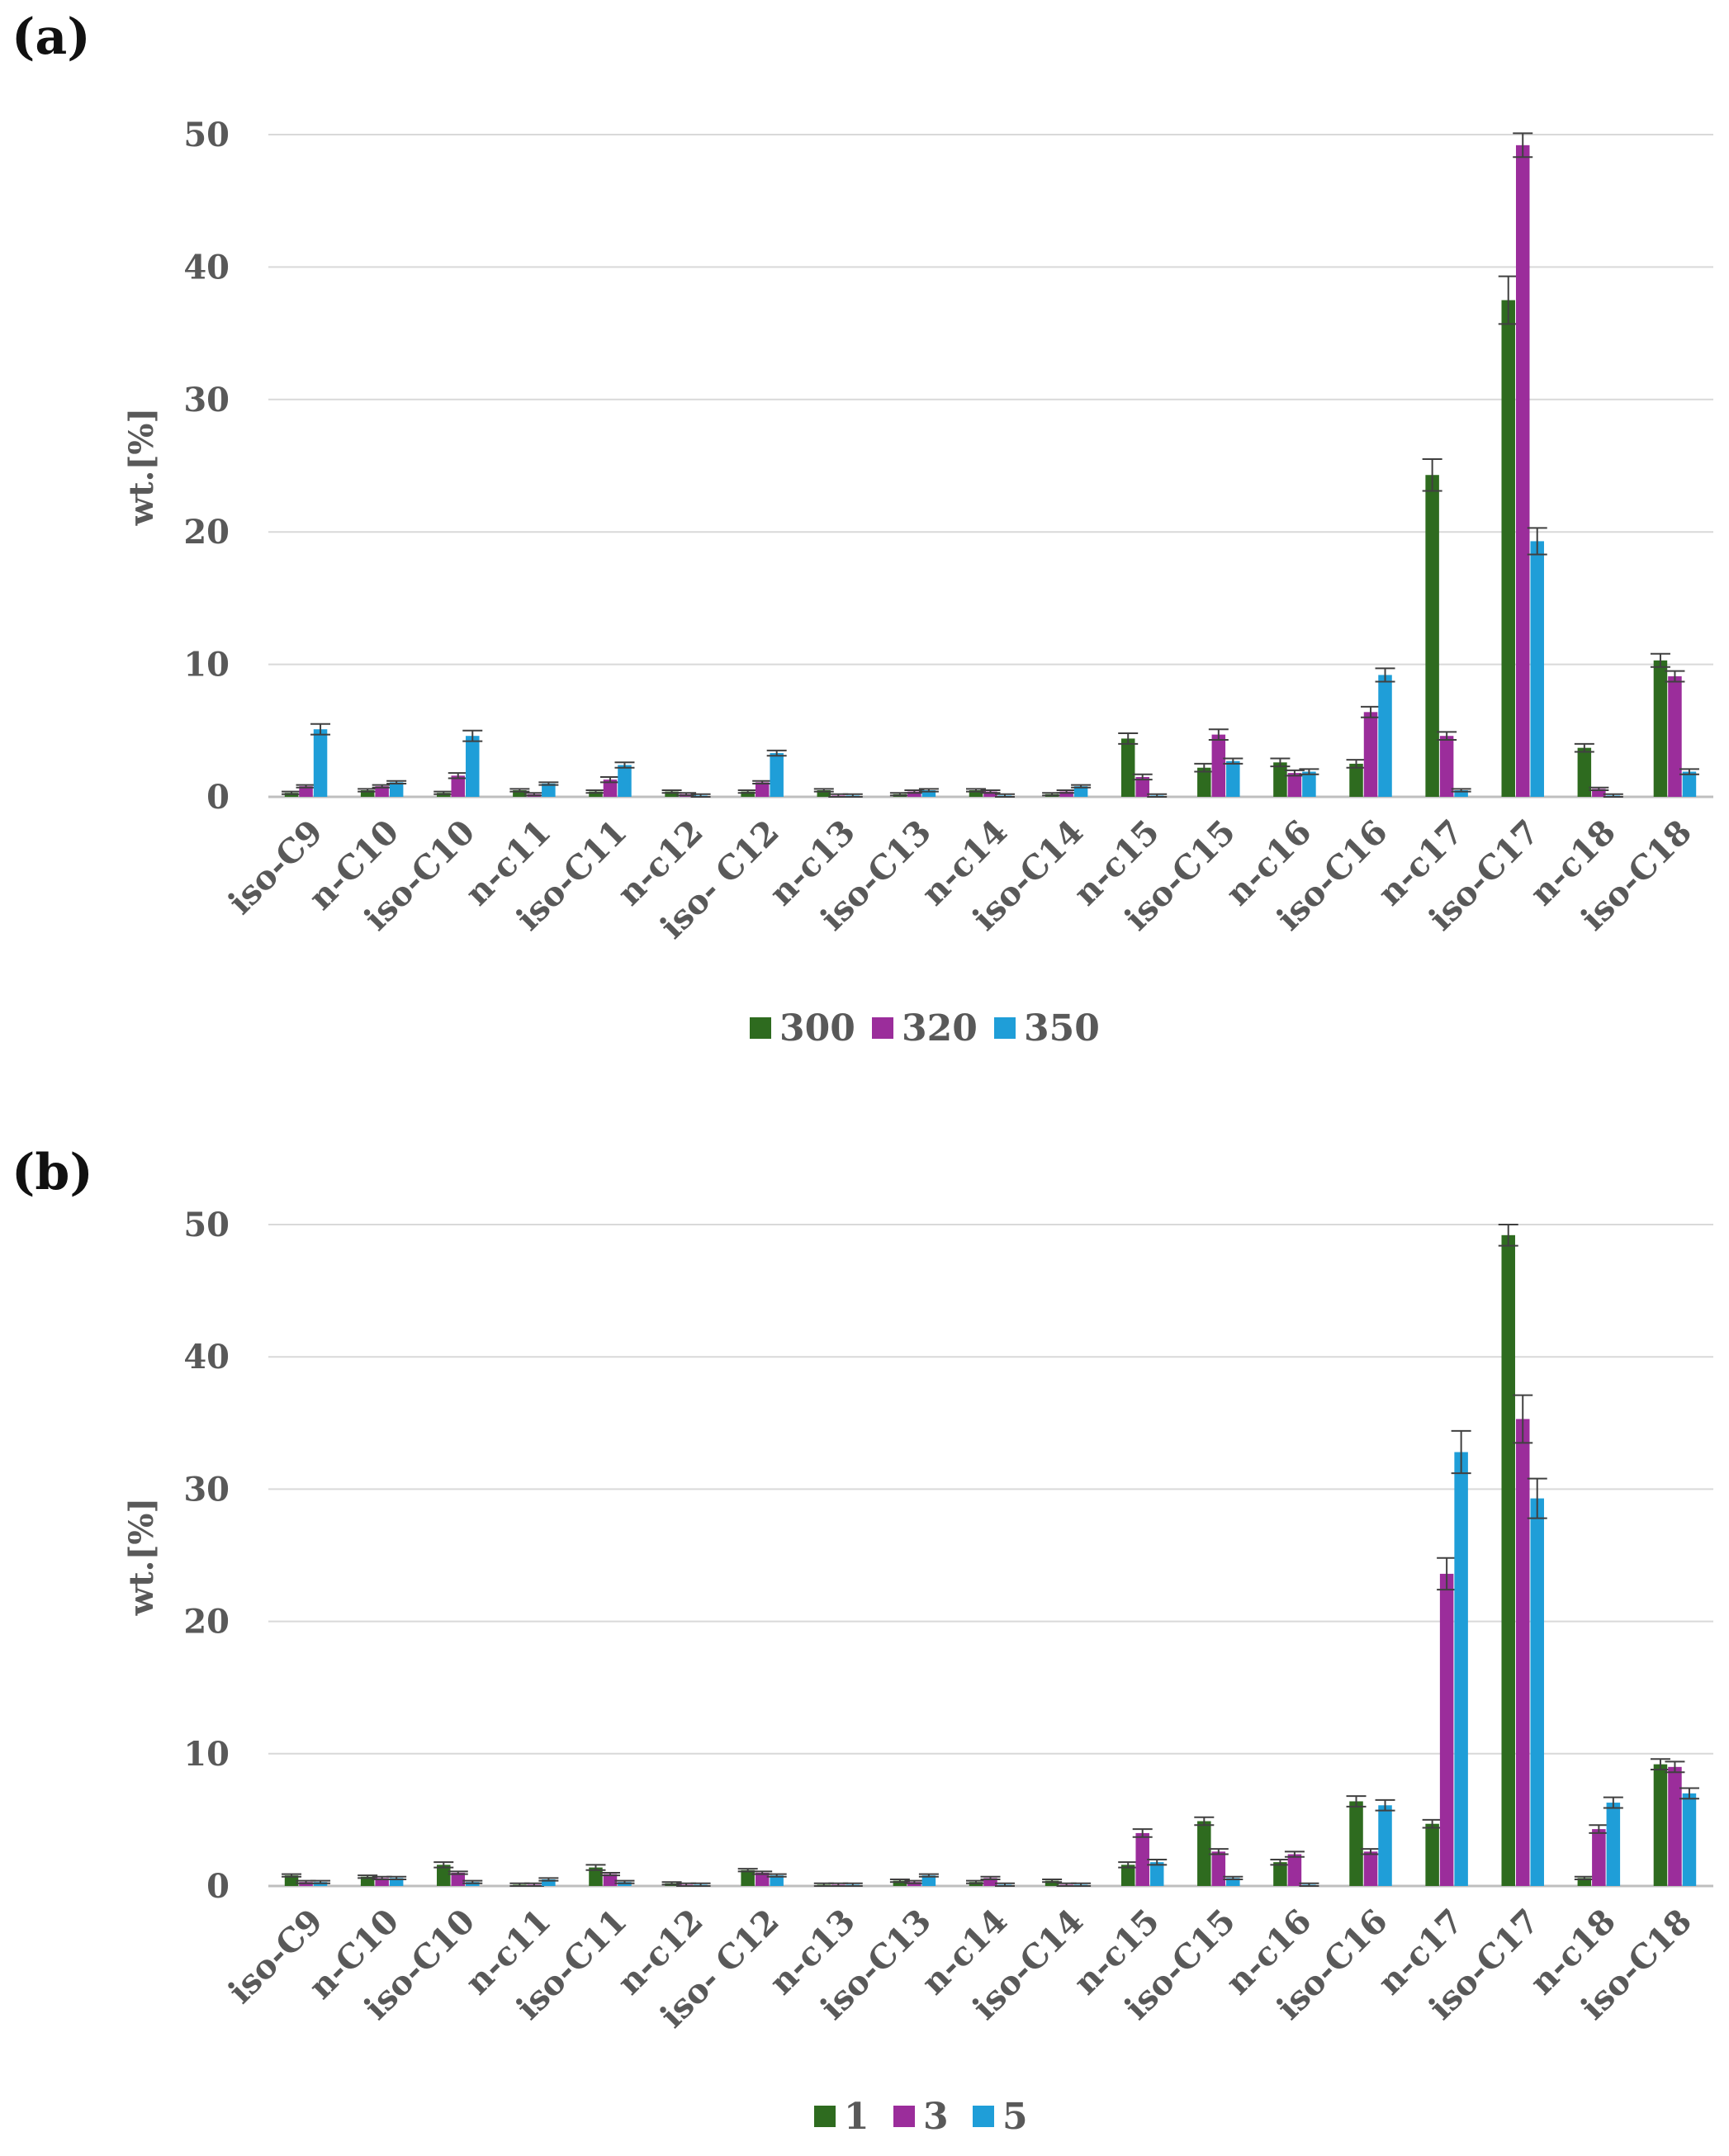 This screenshot has height=2156, width=1729. What do you see at coordinates (817, 1028) in the screenshot?
I see `legend-label: 300` at bounding box center [817, 1028].